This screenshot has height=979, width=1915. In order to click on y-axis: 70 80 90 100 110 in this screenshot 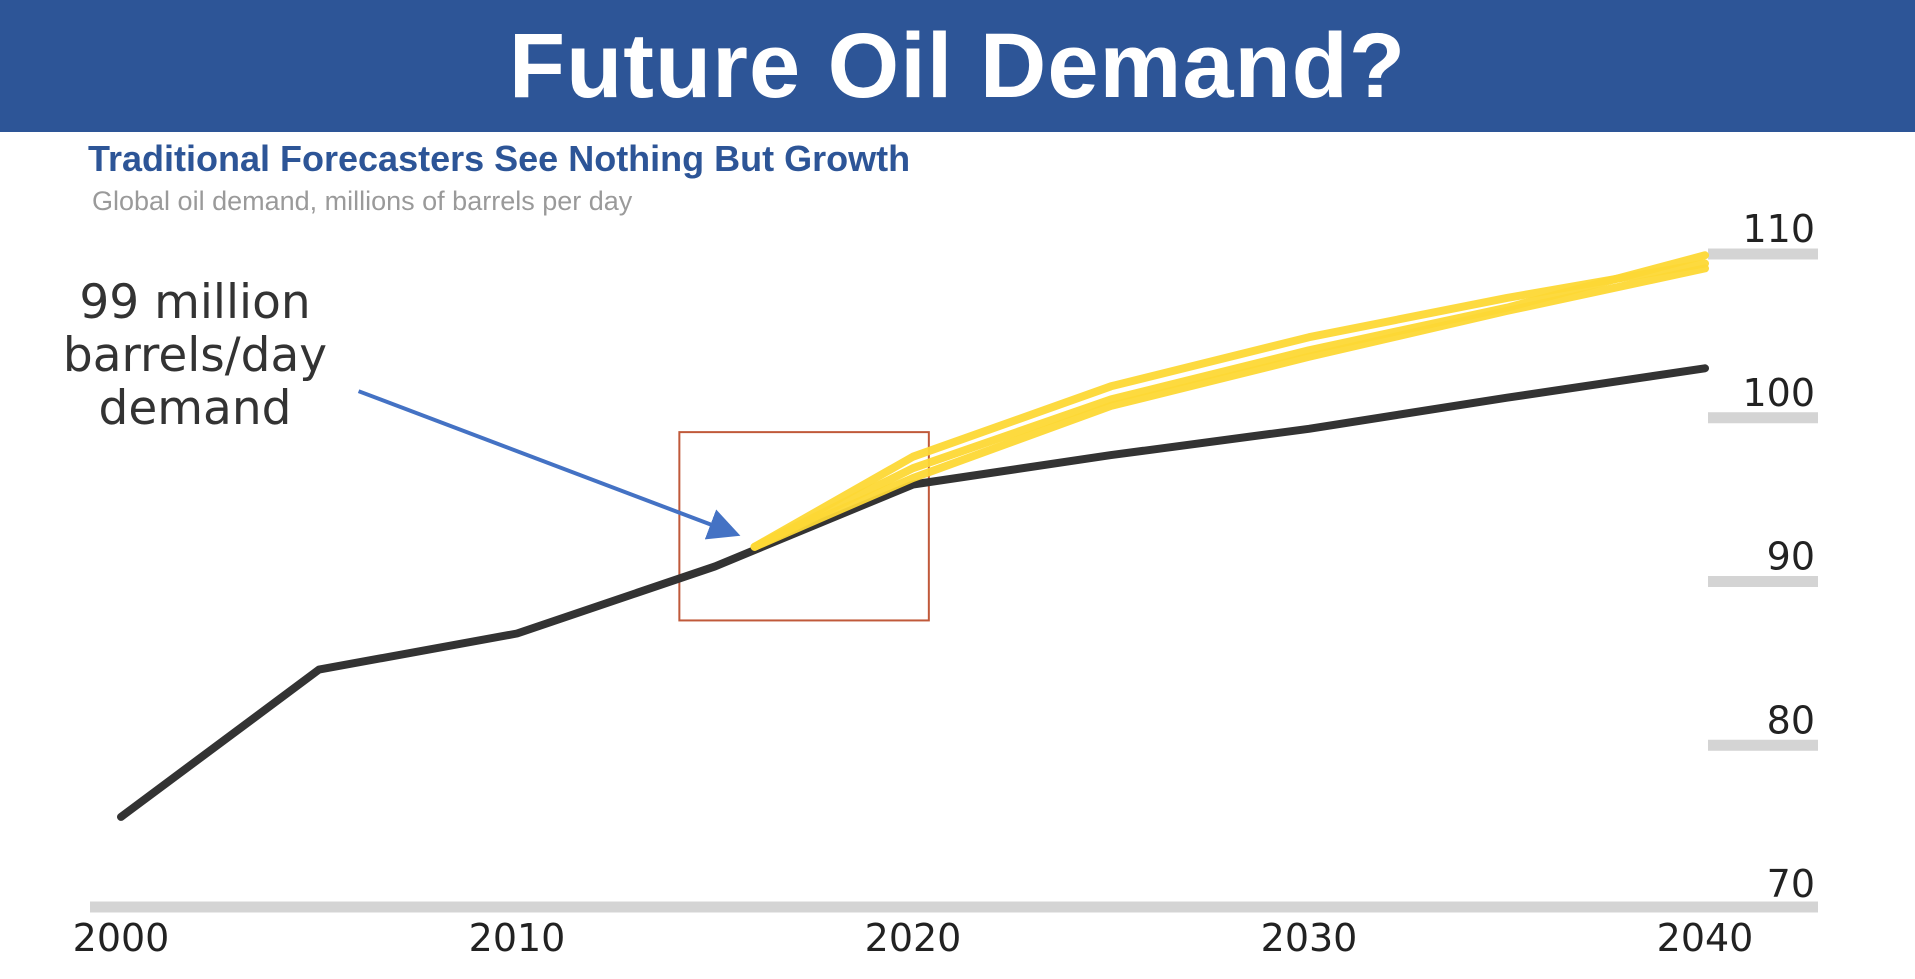, I will do `click(1763, 556)`.